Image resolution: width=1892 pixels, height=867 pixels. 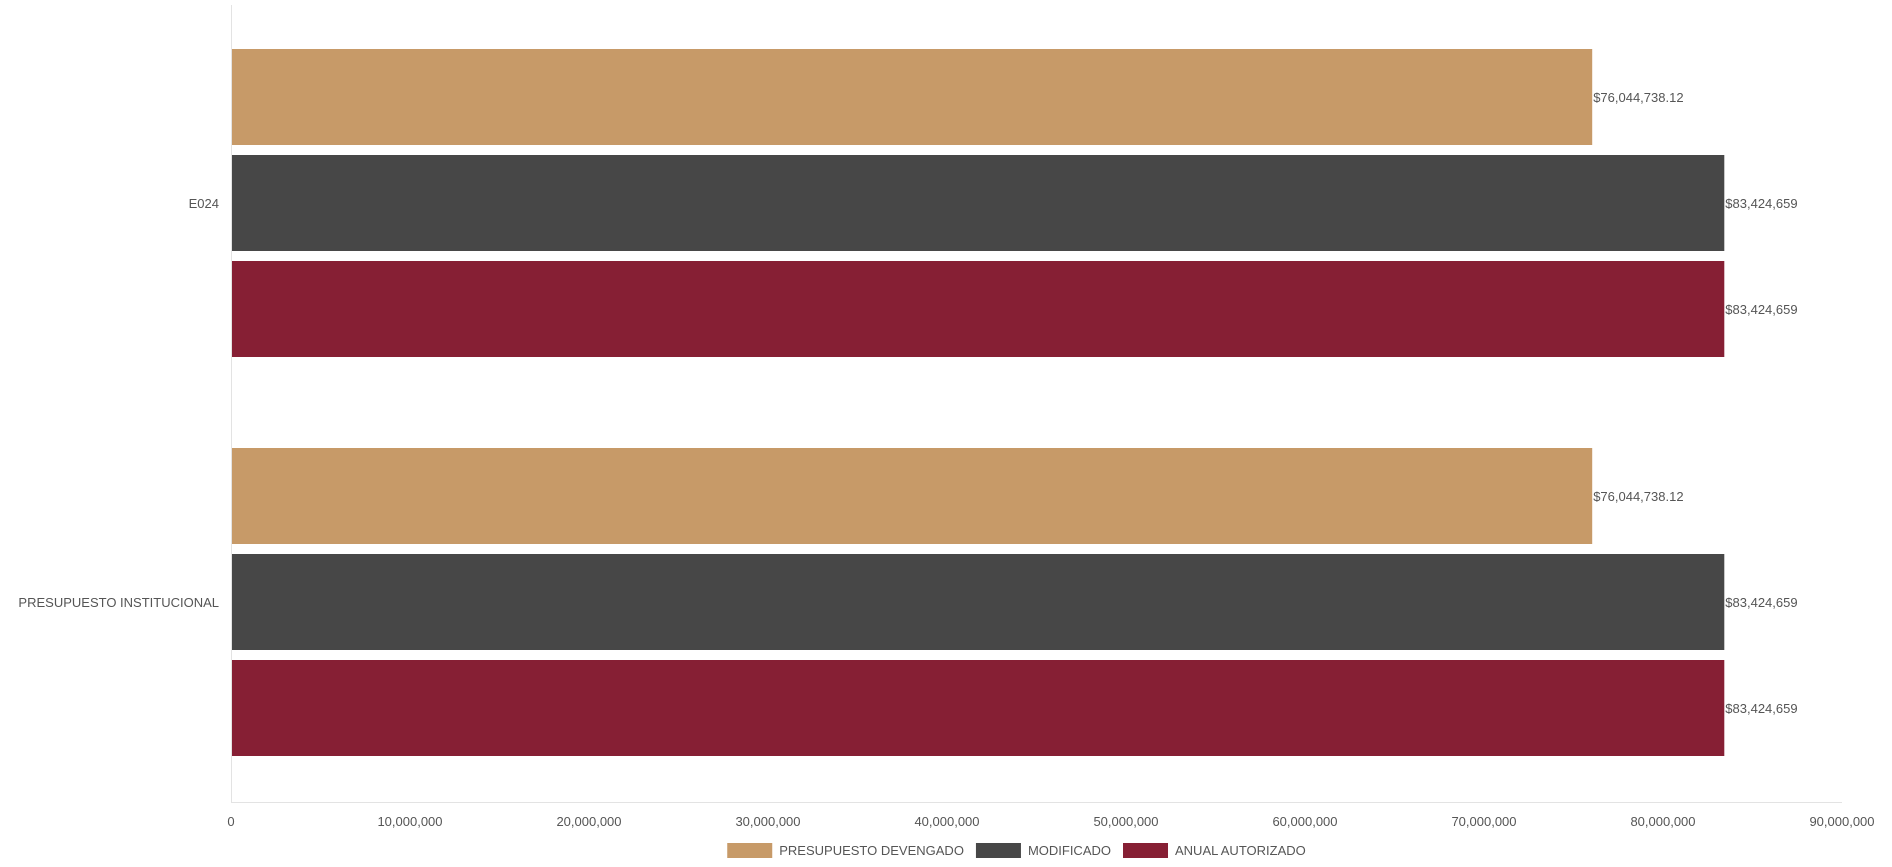 I want to click on legend-label: MODIFICADO, so click(x=1069, y=850).